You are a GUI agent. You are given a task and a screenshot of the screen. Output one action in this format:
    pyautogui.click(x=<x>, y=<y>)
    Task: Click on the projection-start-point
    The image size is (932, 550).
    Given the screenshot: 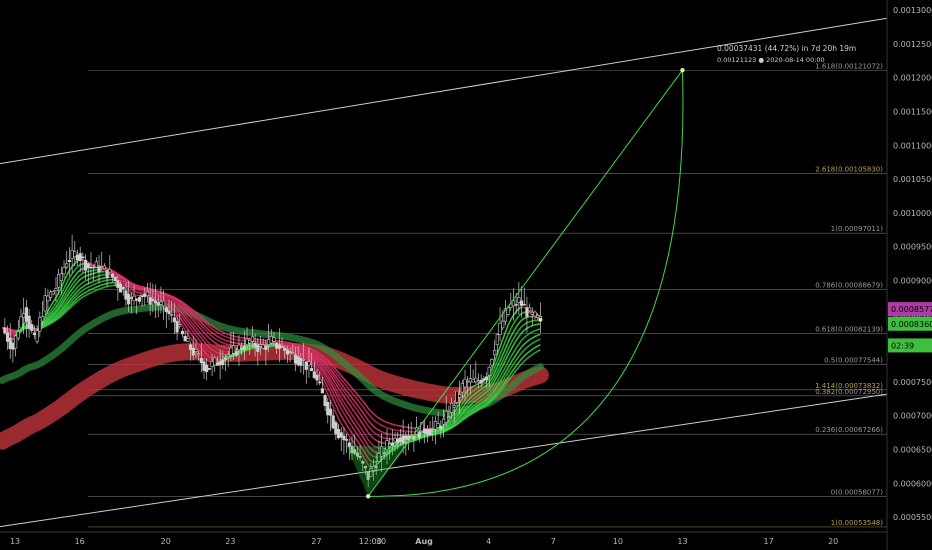 What is the action you would take?
    pyautogui.click(x=368, y=496)
    